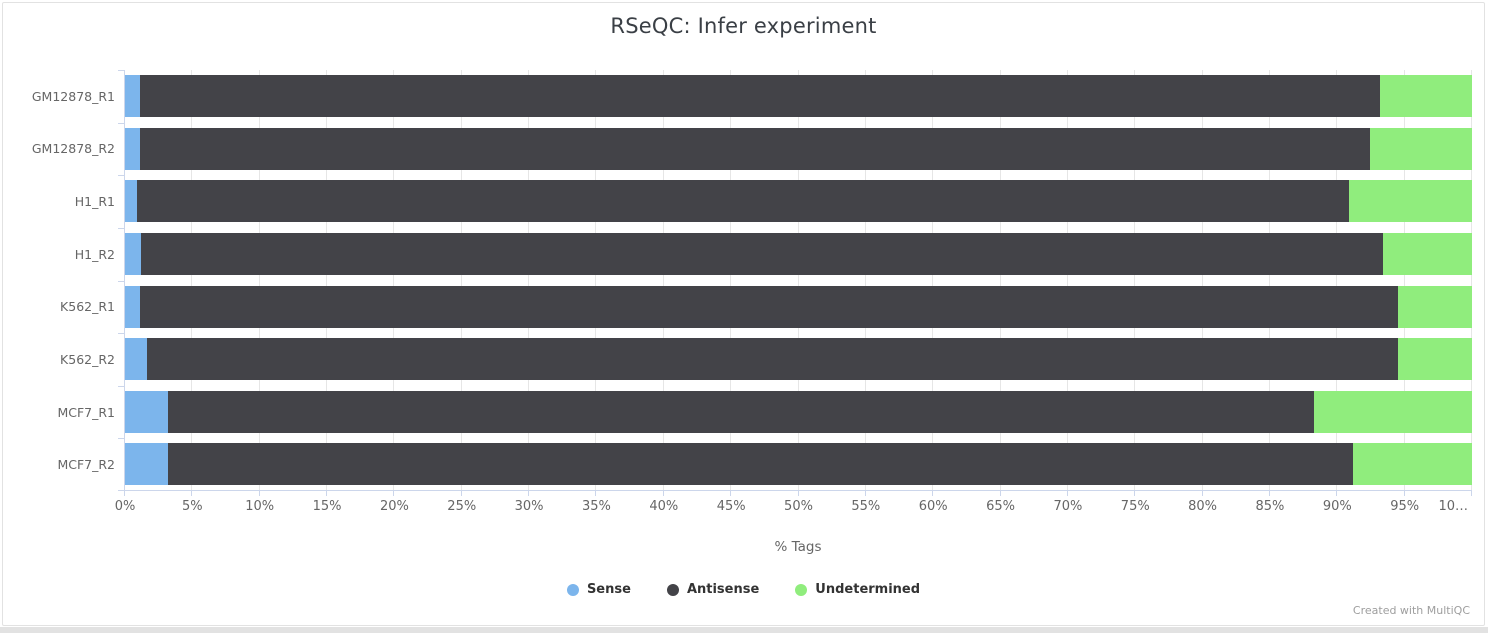  I want to click on x-axis-tick-label: 5%, so click(192, 506).